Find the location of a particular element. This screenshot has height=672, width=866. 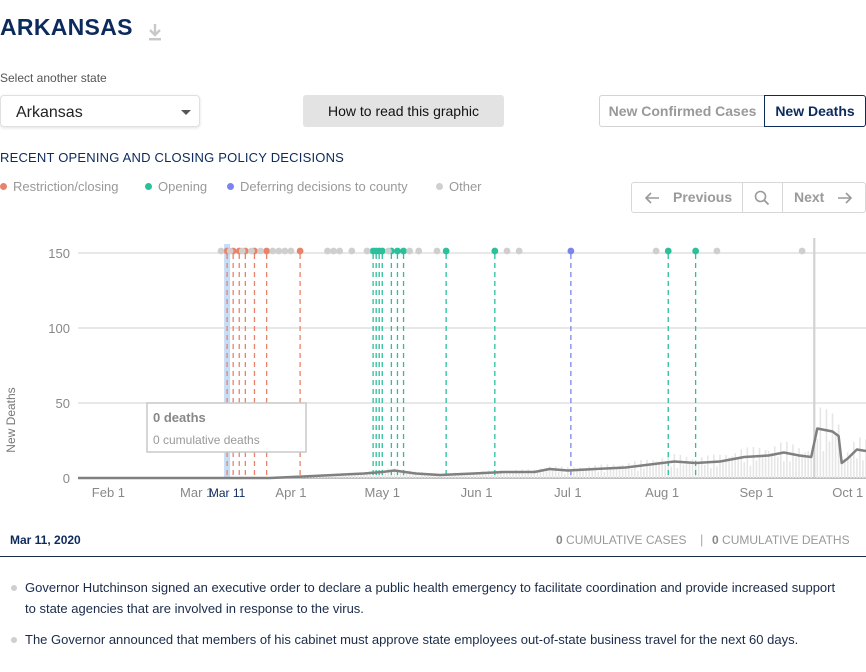

new-deaths-line is located at coordinates (472, 453).